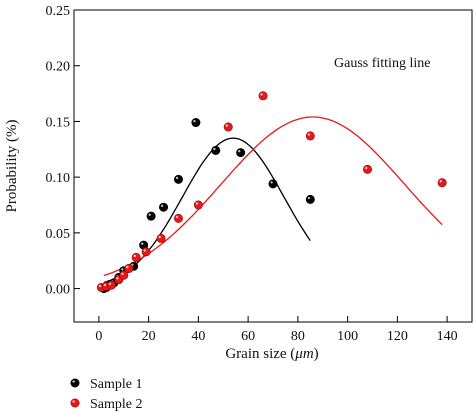  What do you see at coordinates (304, 354) in the screenshot?
I see `x-axis-label-unit: μm` at bounding box center [304, 354].